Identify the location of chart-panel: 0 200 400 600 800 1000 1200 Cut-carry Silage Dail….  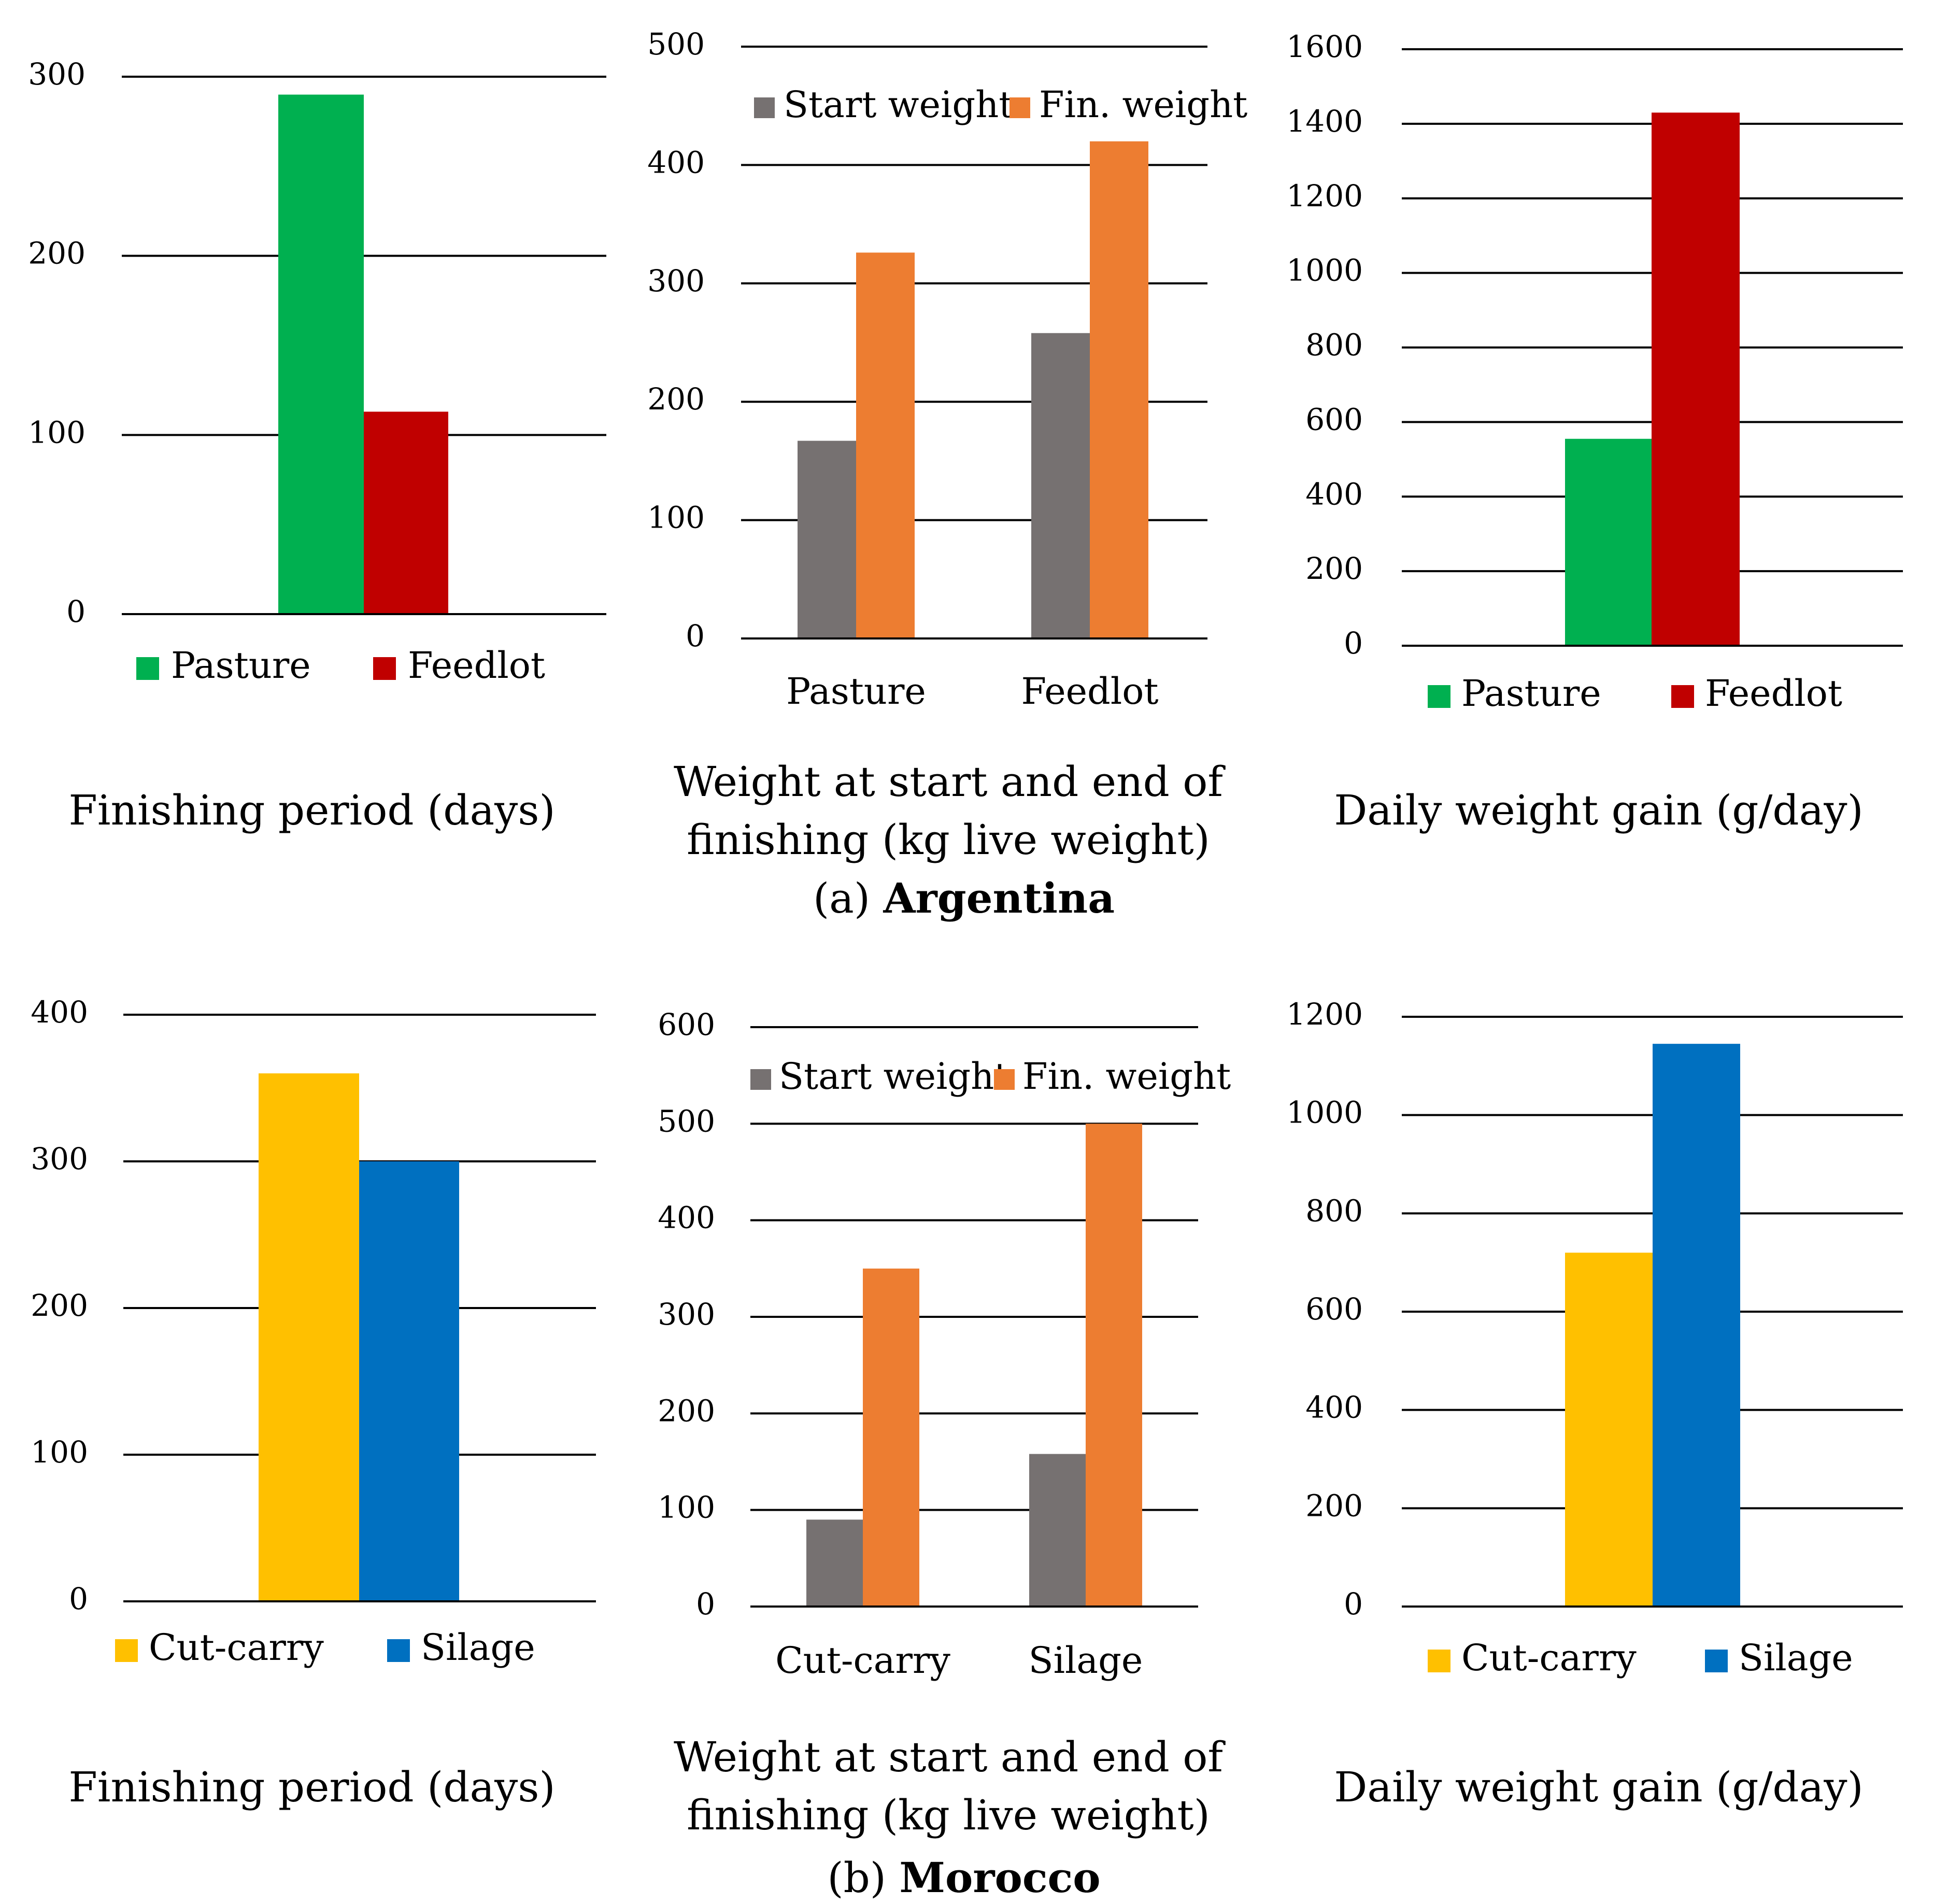
(1594, 1404).